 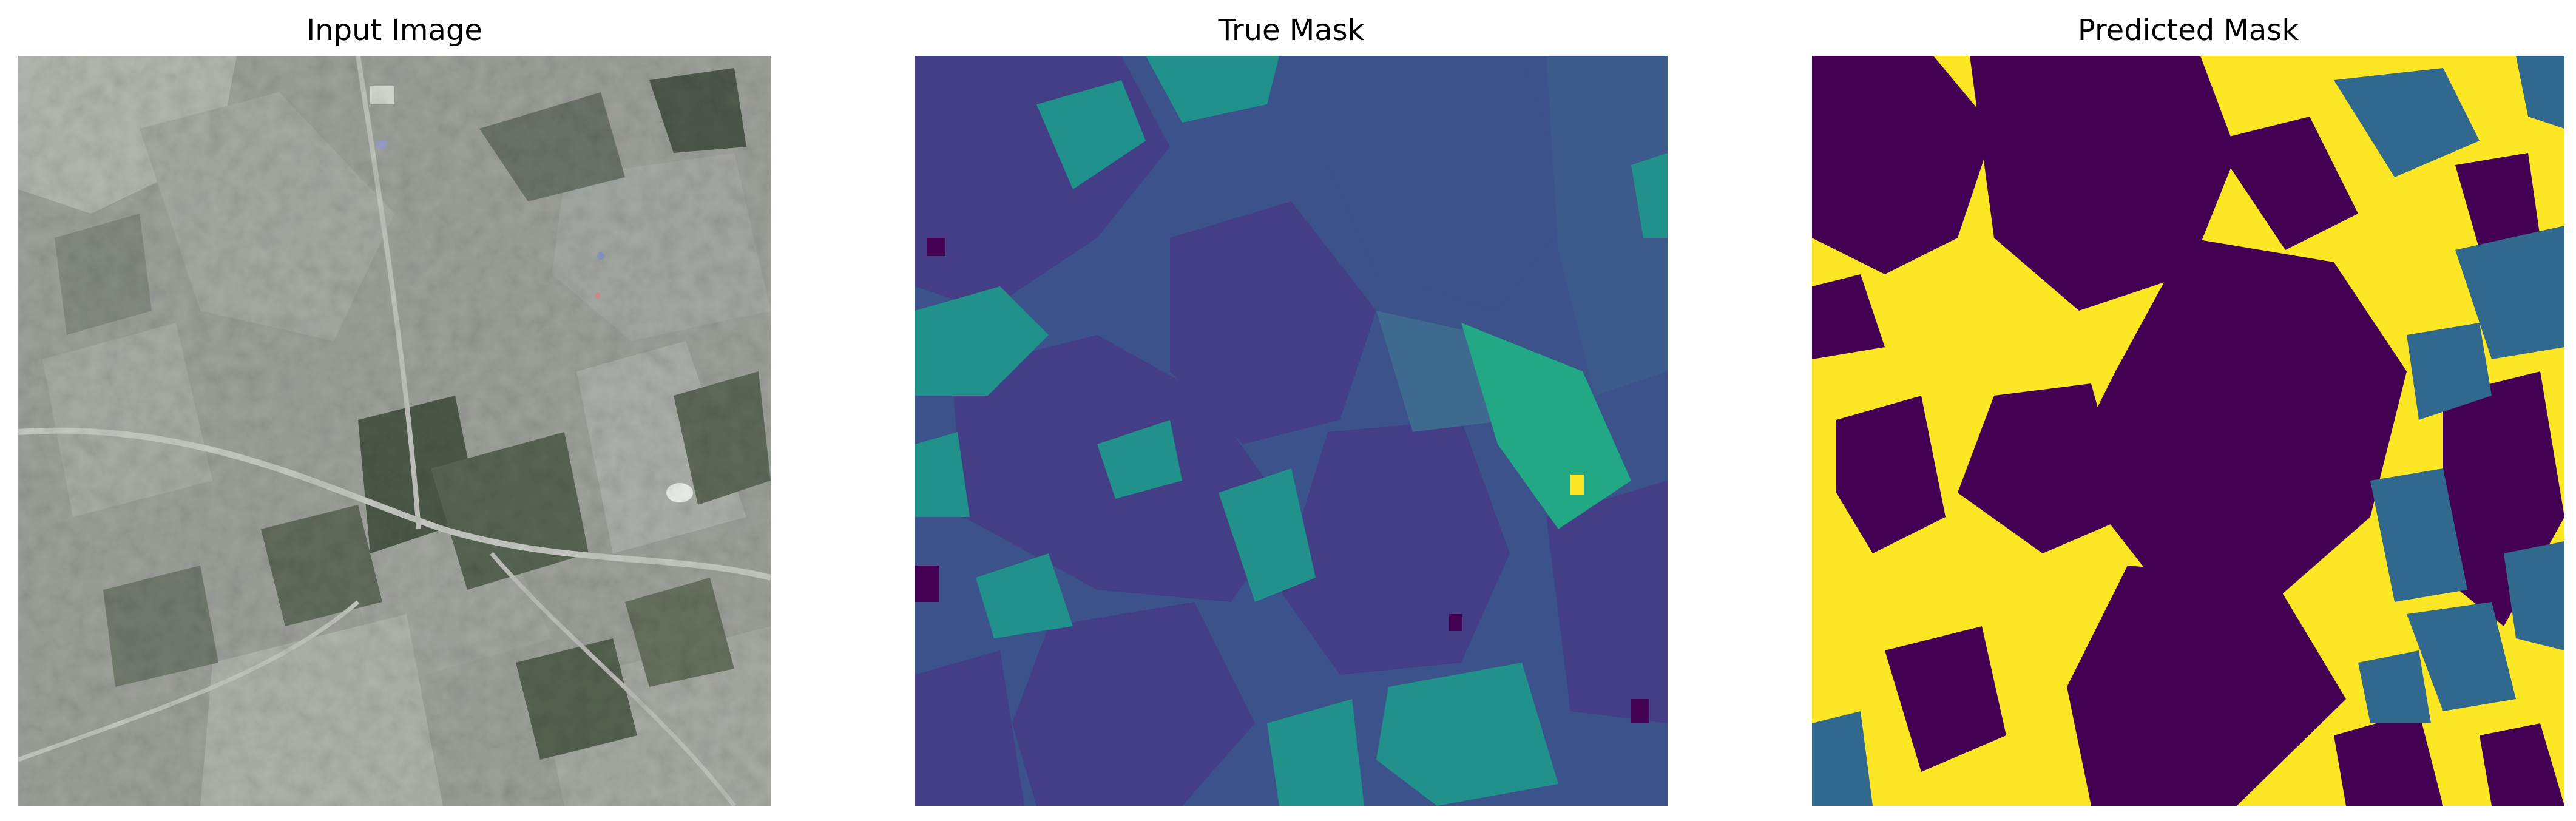 What do you see at coordinates (1291, 30) in the screenshot?
I see `true-mask-title: True Mask` at bounding box center [1291, 30].